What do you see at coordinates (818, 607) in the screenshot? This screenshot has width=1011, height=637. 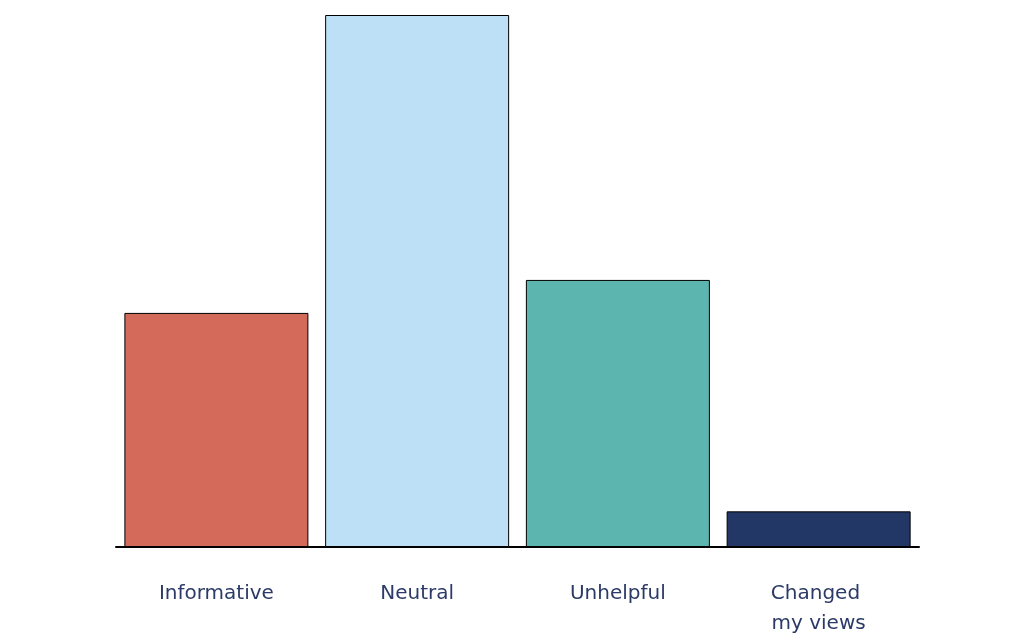 I see `x-tick-label: Changed my views` at bounding box center [818, 607].